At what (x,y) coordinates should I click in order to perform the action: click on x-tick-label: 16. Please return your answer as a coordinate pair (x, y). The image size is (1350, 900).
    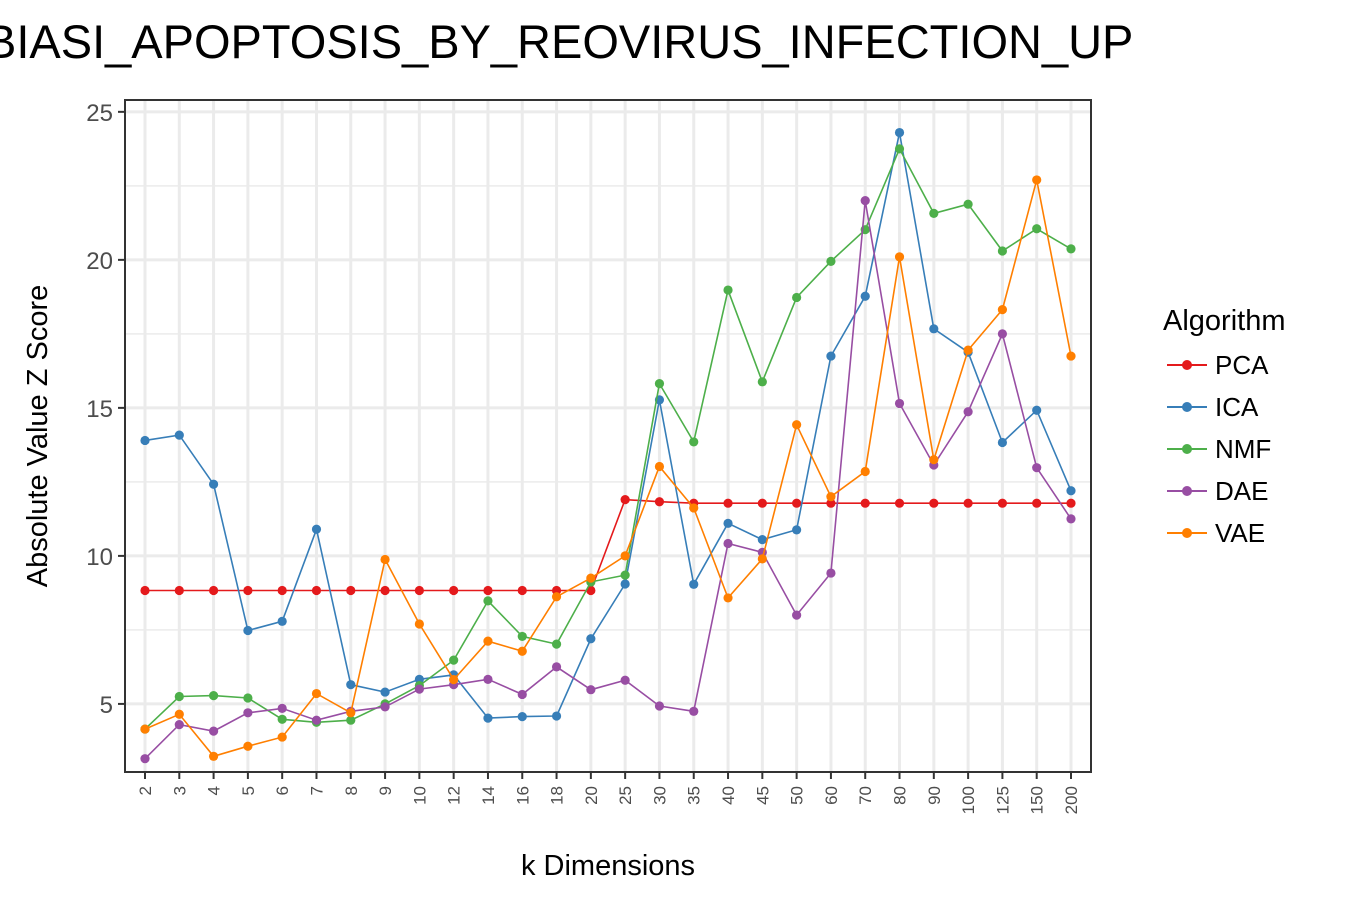
    Looking at the image, I should click on (522, 795).